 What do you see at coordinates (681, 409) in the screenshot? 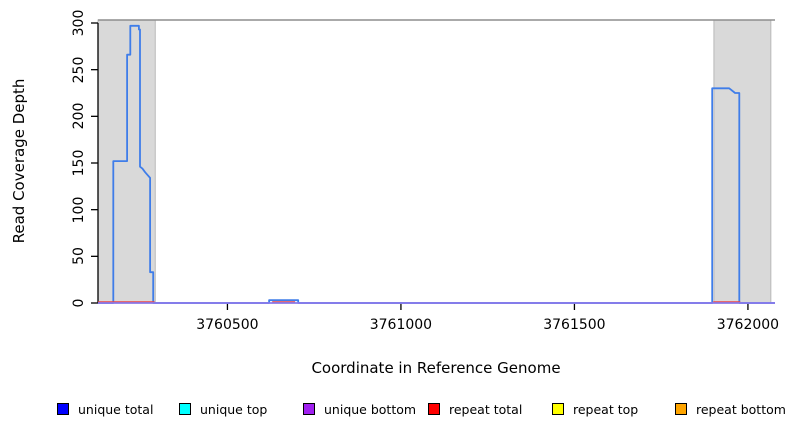
I see `legend-swatch-repeat-bottom-icon` at bounding box center [681, 409].